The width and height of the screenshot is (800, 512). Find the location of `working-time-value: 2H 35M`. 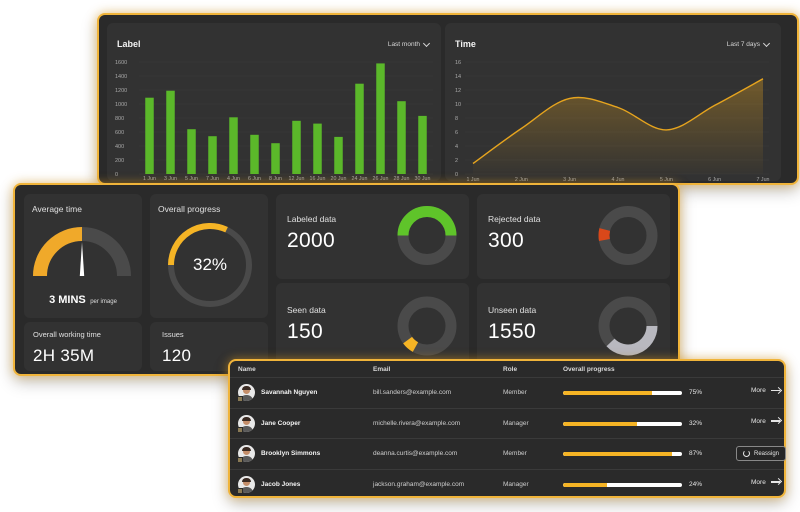

working-time-value: 2H 35M is located at coordinates (64, 355).